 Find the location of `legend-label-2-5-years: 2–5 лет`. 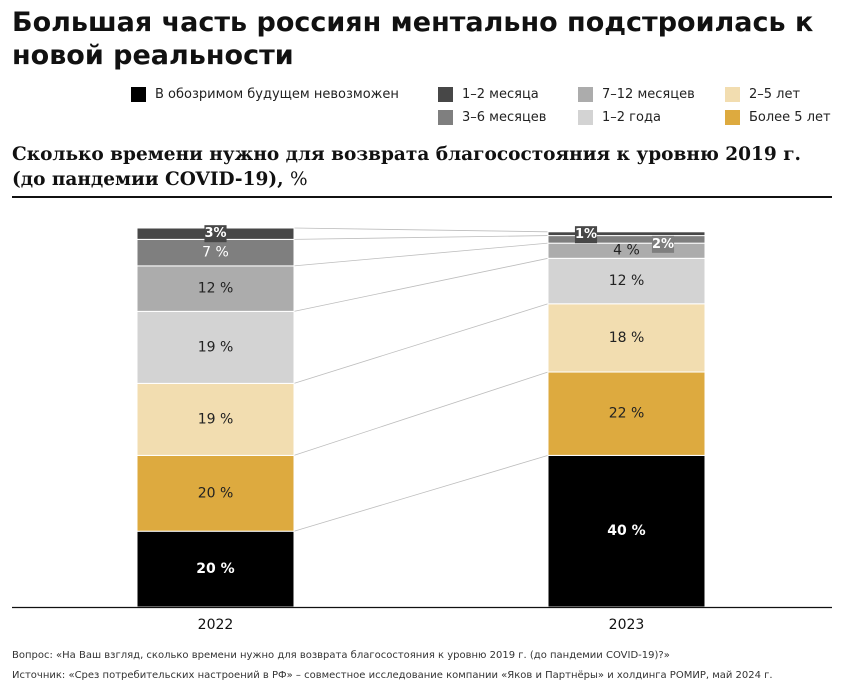

legend-label-2-5-years: 2–5 лет is located at coordinates (775, 94).